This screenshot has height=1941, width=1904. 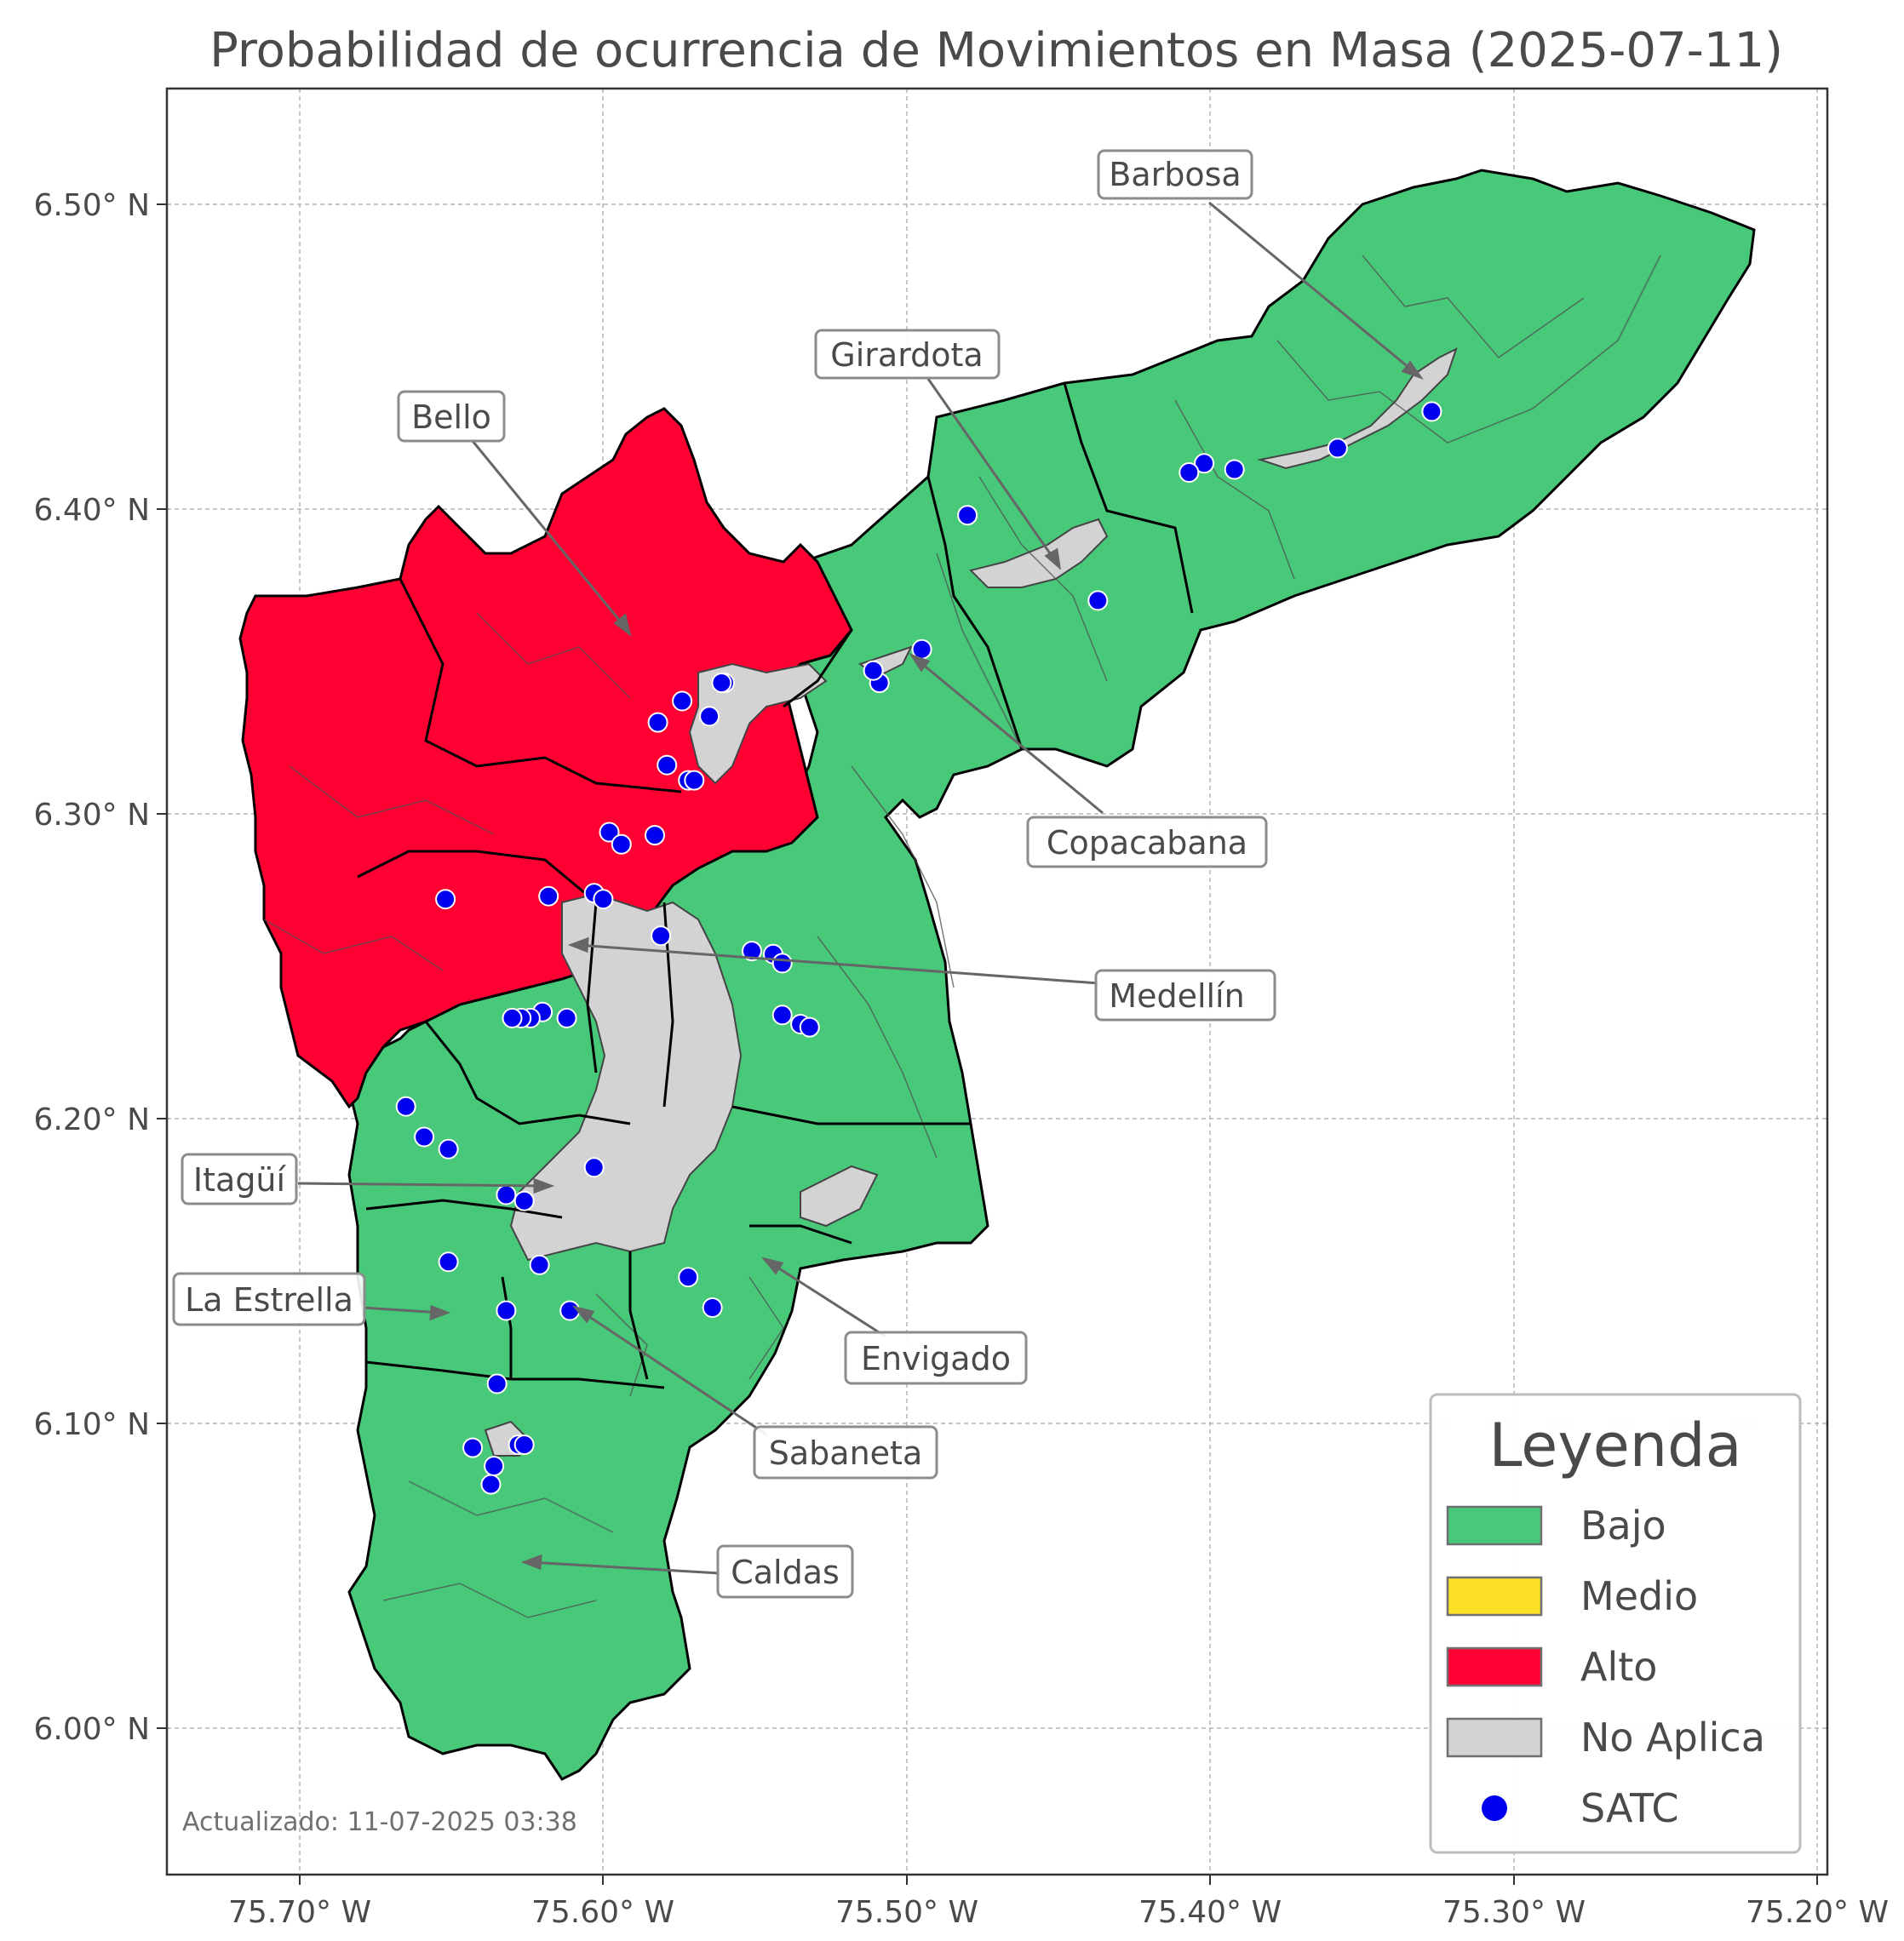 What do you see at coordinates (1494, 1737) in the screenshot?
I see `legend-swatch-no-aplica` at bounding box center [1494, 1737].